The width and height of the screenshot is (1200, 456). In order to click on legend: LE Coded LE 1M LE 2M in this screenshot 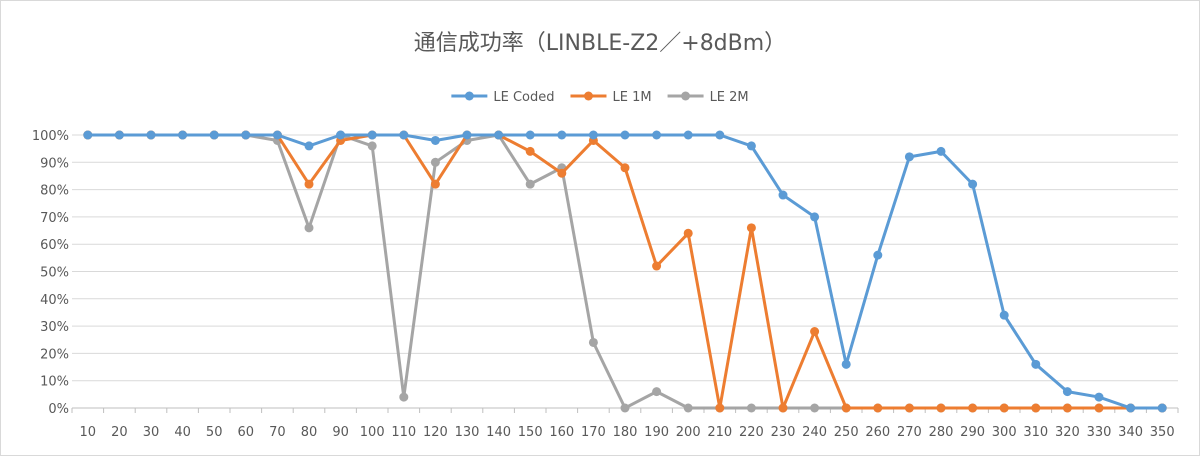, I will do `click(600, 97)`.